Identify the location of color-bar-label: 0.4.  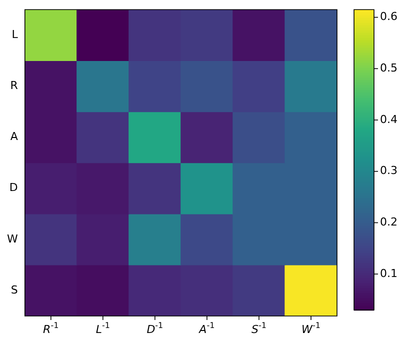
(389, 119).